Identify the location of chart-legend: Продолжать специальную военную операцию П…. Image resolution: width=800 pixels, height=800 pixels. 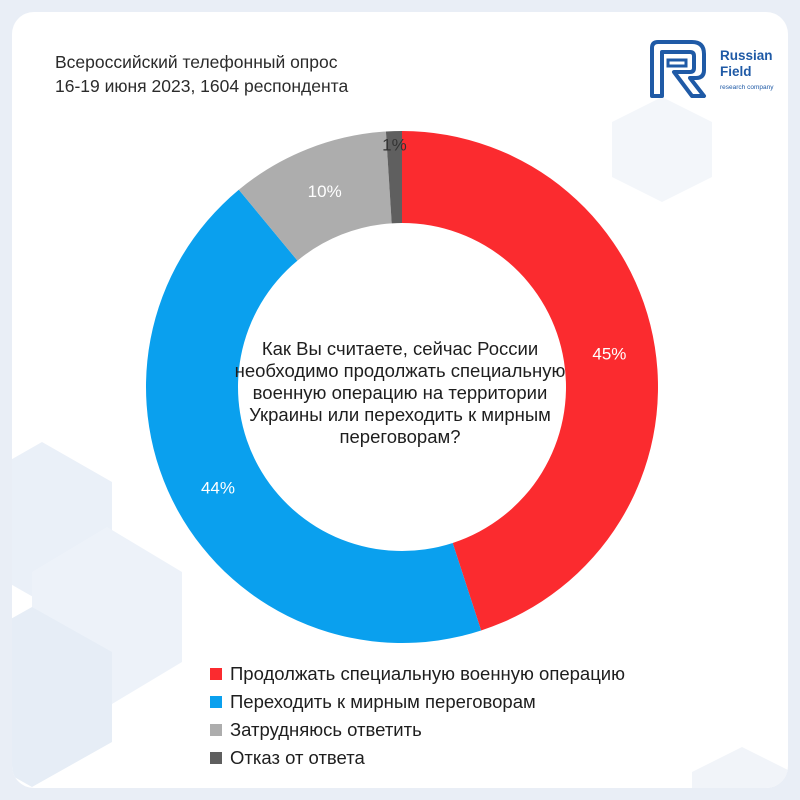
(417, 716).